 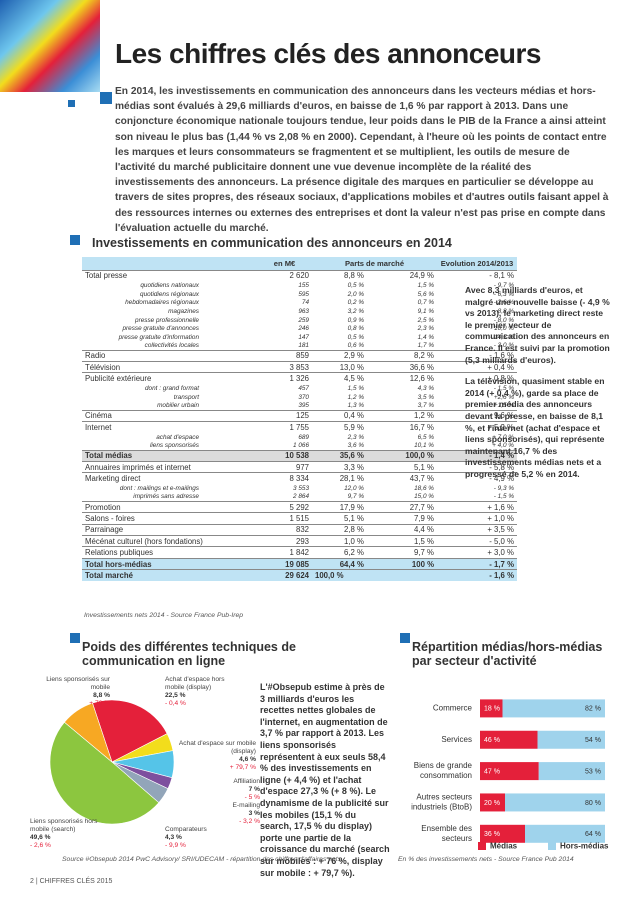 I want to click on change-label: + 76 %, so click(x=99, y=703).